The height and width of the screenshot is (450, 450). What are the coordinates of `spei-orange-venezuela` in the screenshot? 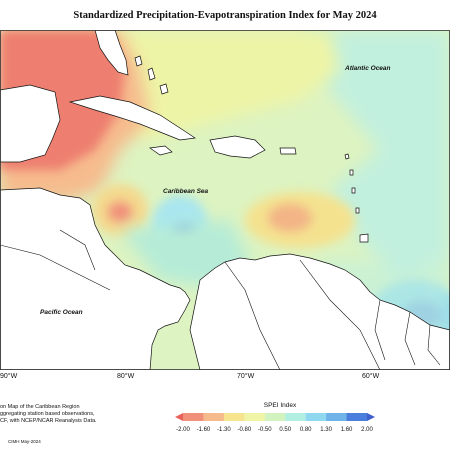 It's located at (290, 218).